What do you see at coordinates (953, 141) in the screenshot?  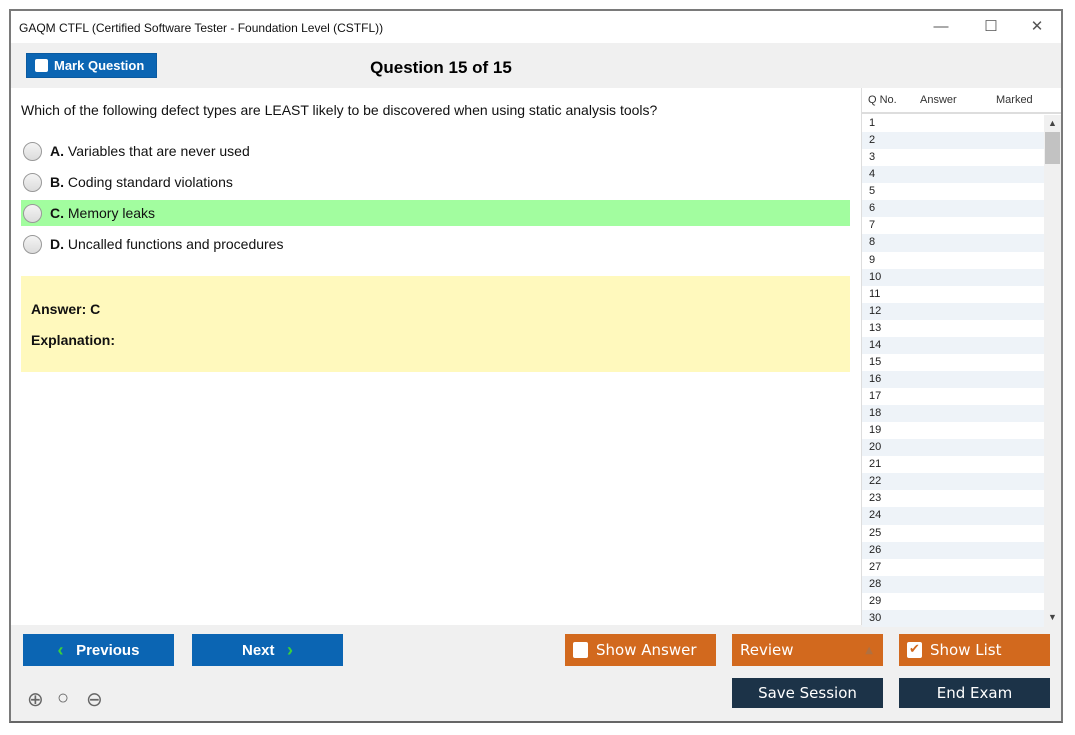 I see `list-row: 2` at bounding box center [953, 141].